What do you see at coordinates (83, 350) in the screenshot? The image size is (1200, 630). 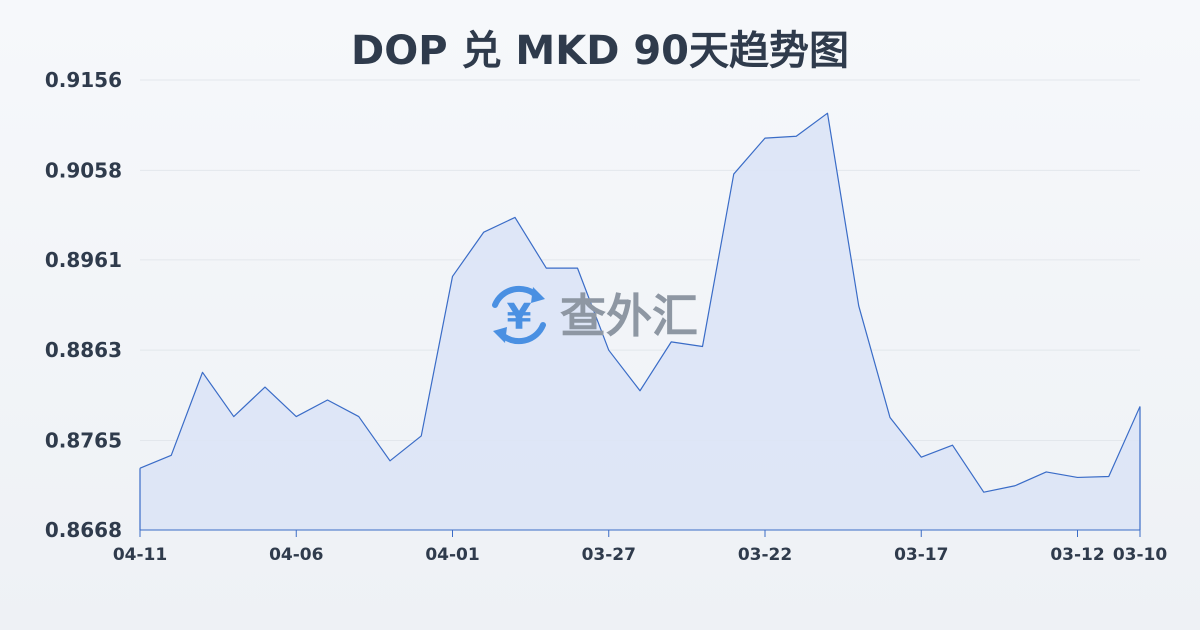 I see `y-tick-label: 0.8863` at bounding box center [83, 350].